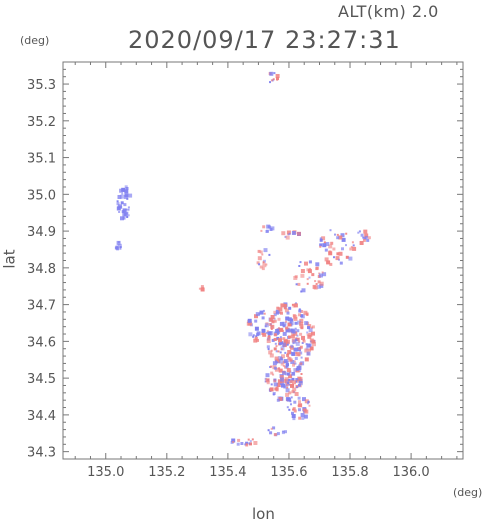 This screenshot has width=491, height=523. I want to click on y-tick-label: 34.5, so click(41, 379).